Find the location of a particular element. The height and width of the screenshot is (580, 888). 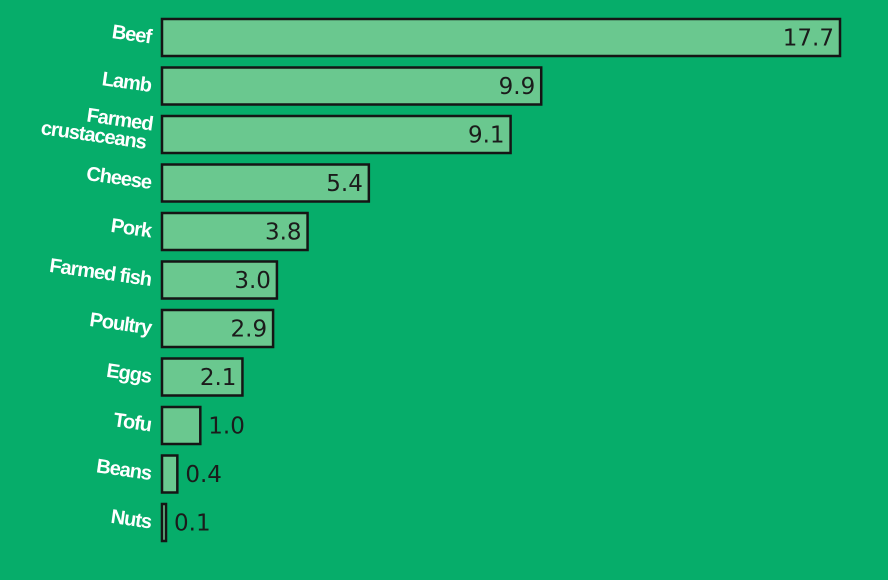

value-label-poultry: 2.9 is located at coordinates (249, 330).